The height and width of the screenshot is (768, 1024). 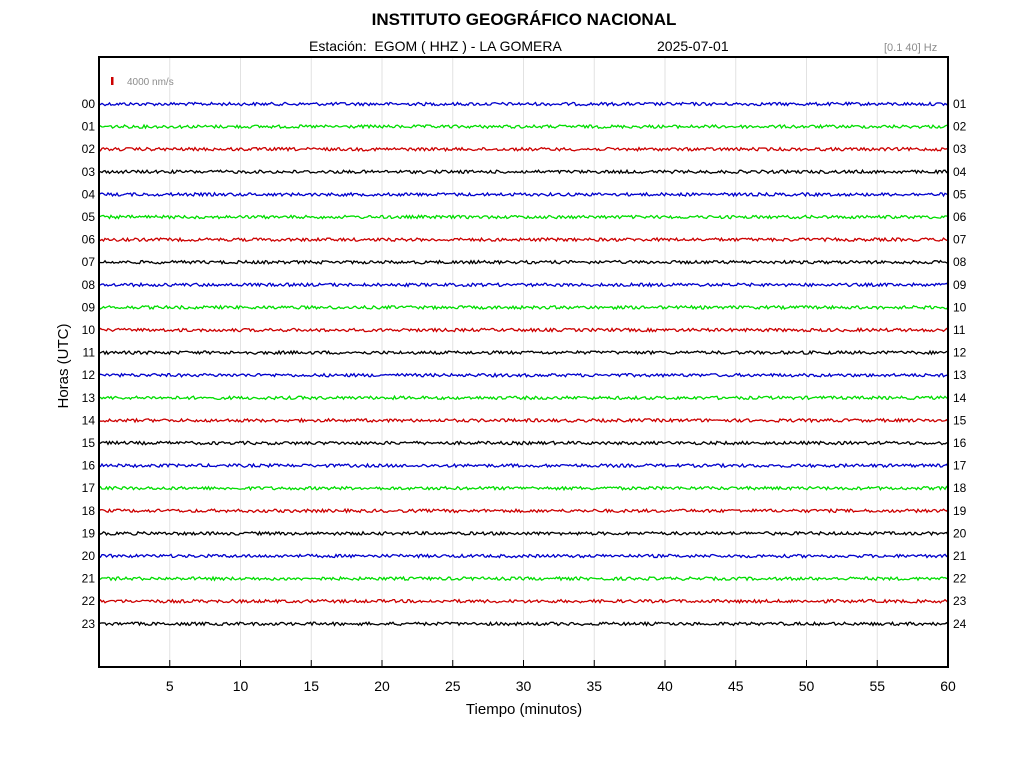 What do you see at coordinates (960, 420) in the screenshot?
I see `hour-label-right-15: 15` at bounding box center [960, 420].